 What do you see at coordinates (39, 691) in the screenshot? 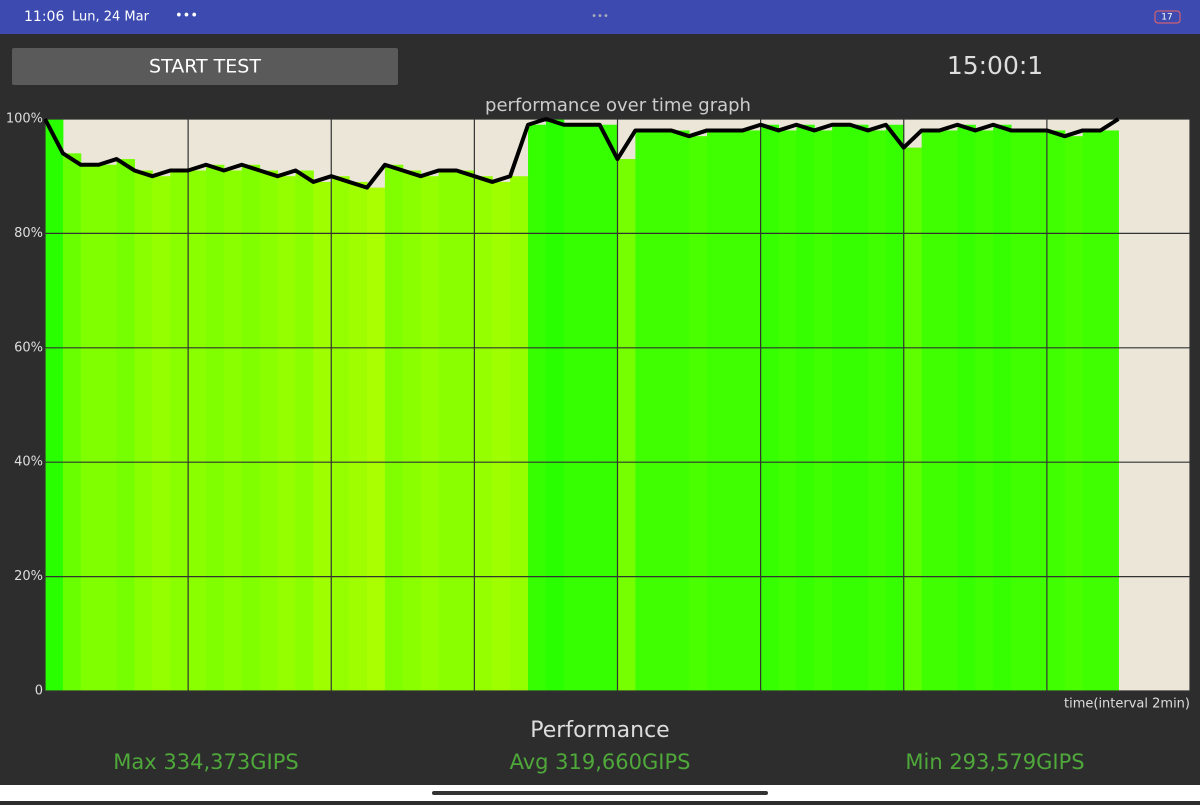
I see `y-tick-label: 0` at bounding box center [39, 691].